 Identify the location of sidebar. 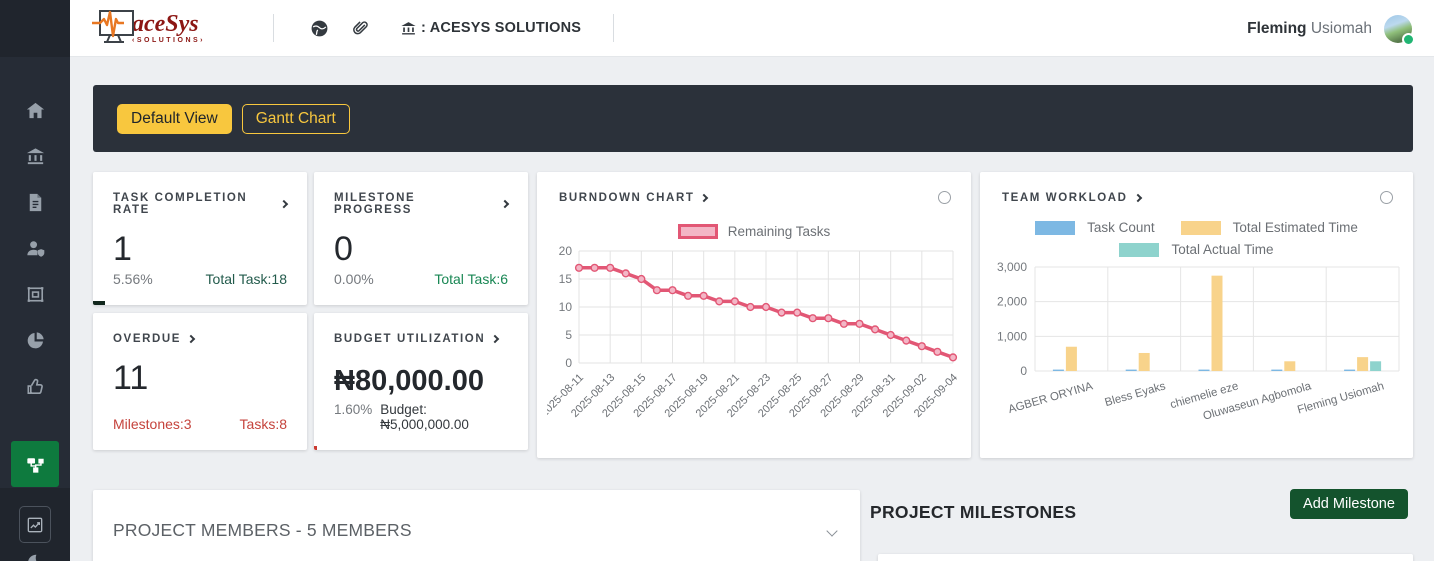
(35, 280).